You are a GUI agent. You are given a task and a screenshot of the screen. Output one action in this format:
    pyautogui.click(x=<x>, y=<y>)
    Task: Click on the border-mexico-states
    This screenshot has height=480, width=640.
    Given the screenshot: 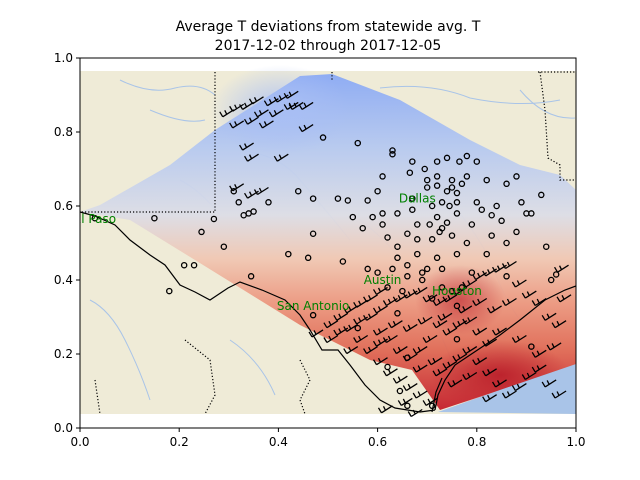 What is the action you would take?
    pyautogui.click(x=305, y=387)
    